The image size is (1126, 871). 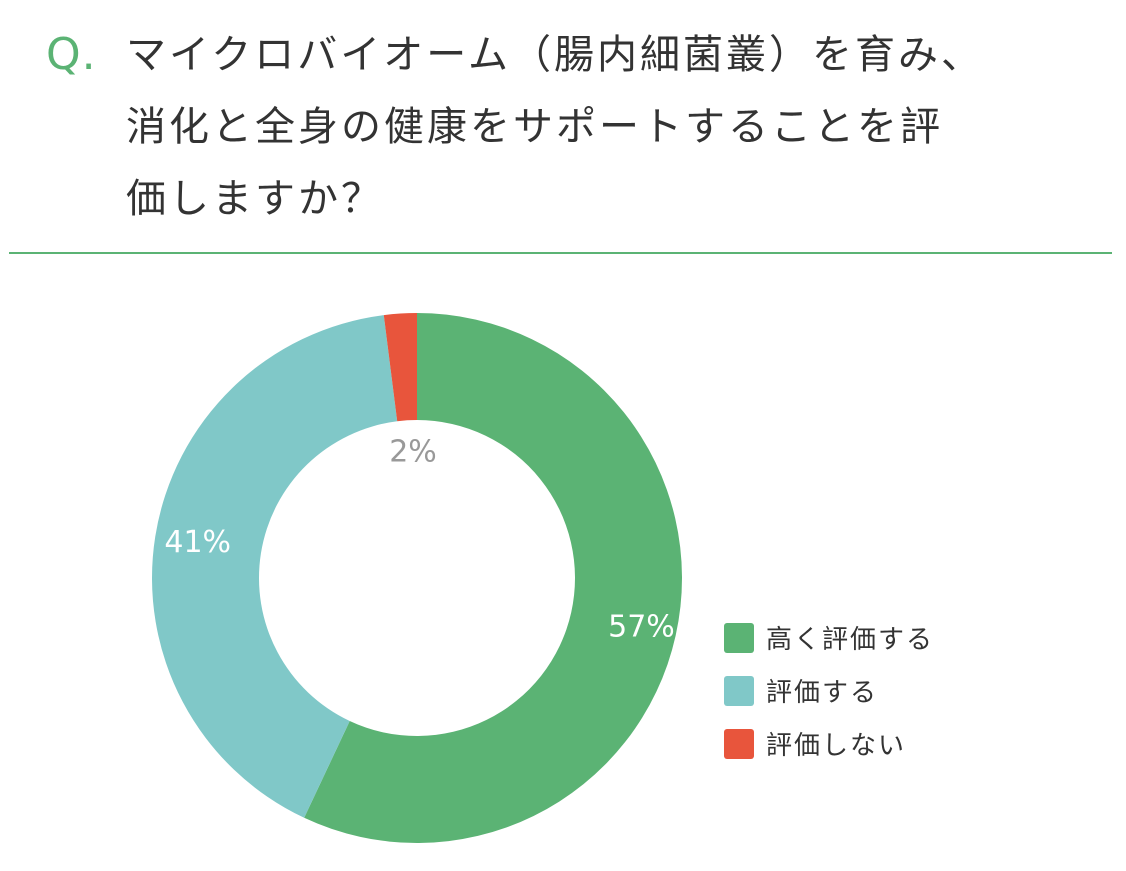 I want to click on slice-label: 2%, so click(x=413, y=452).